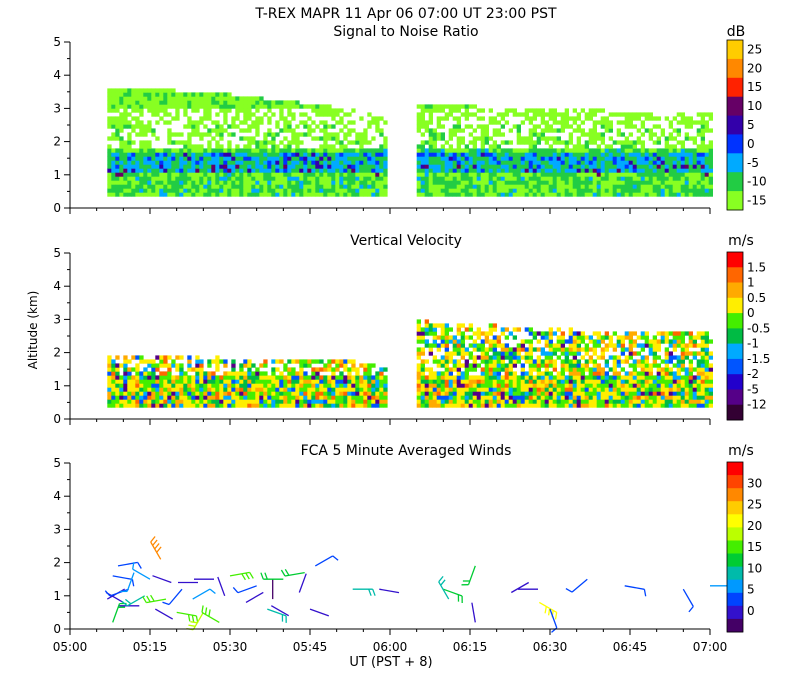  Describe the element at coordinates (735, 366) in the screenshot. I see `colorbar-swatch` at that location.